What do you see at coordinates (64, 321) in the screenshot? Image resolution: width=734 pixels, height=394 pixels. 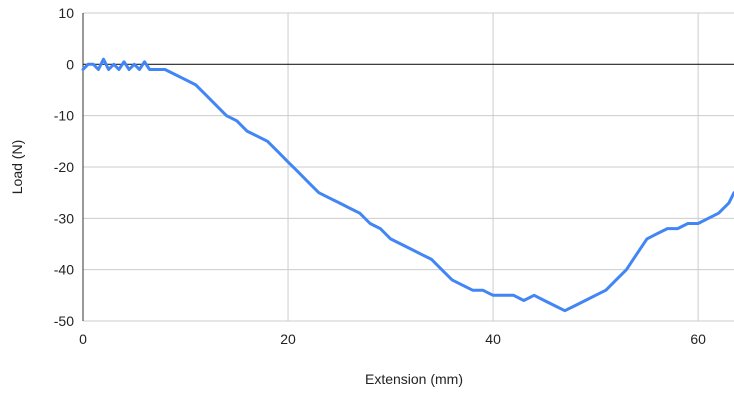 I see `y-tick-label: -50` at bounding box center [64, 321].